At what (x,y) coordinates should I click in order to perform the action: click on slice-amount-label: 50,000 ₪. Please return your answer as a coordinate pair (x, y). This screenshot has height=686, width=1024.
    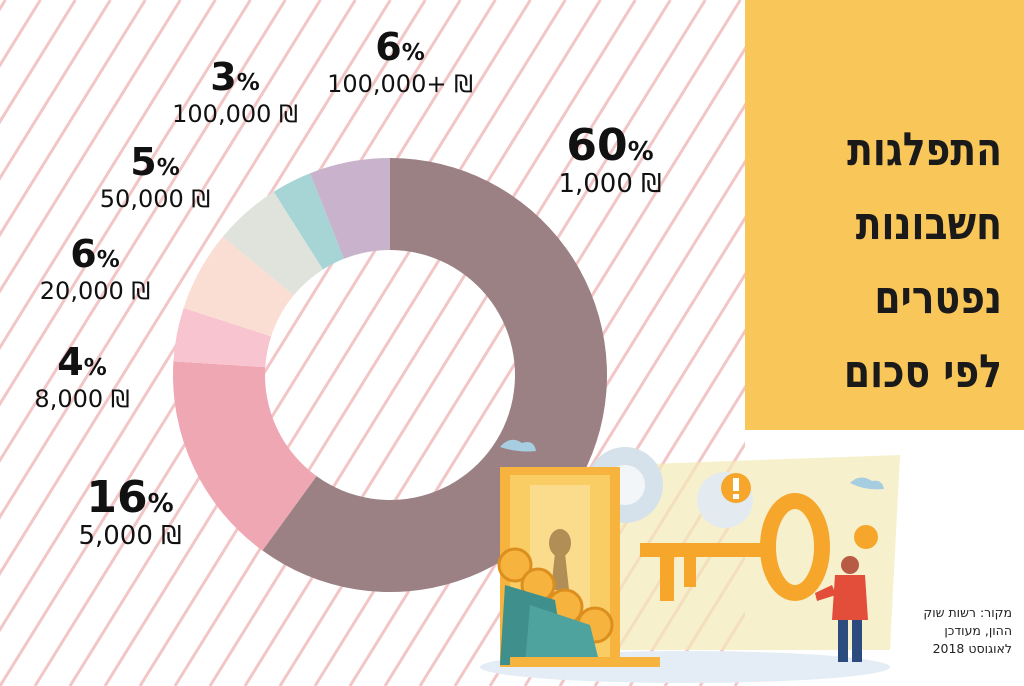
    Looking at the image, I should click on (155, 199).